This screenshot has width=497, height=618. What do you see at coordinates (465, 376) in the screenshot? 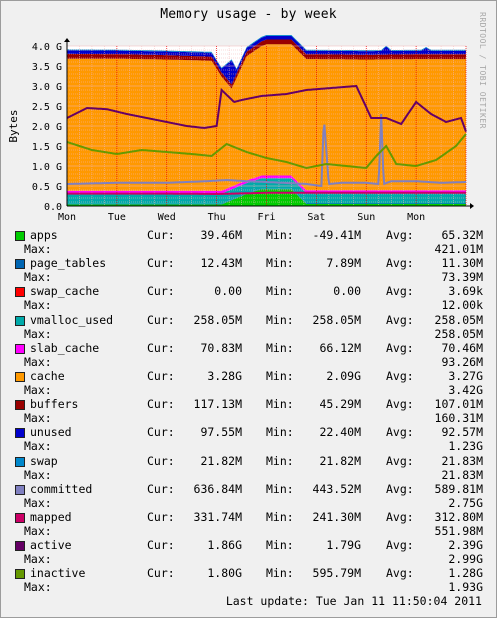
I see `avg-value: 3.27G` at bounding box center [465, 376].